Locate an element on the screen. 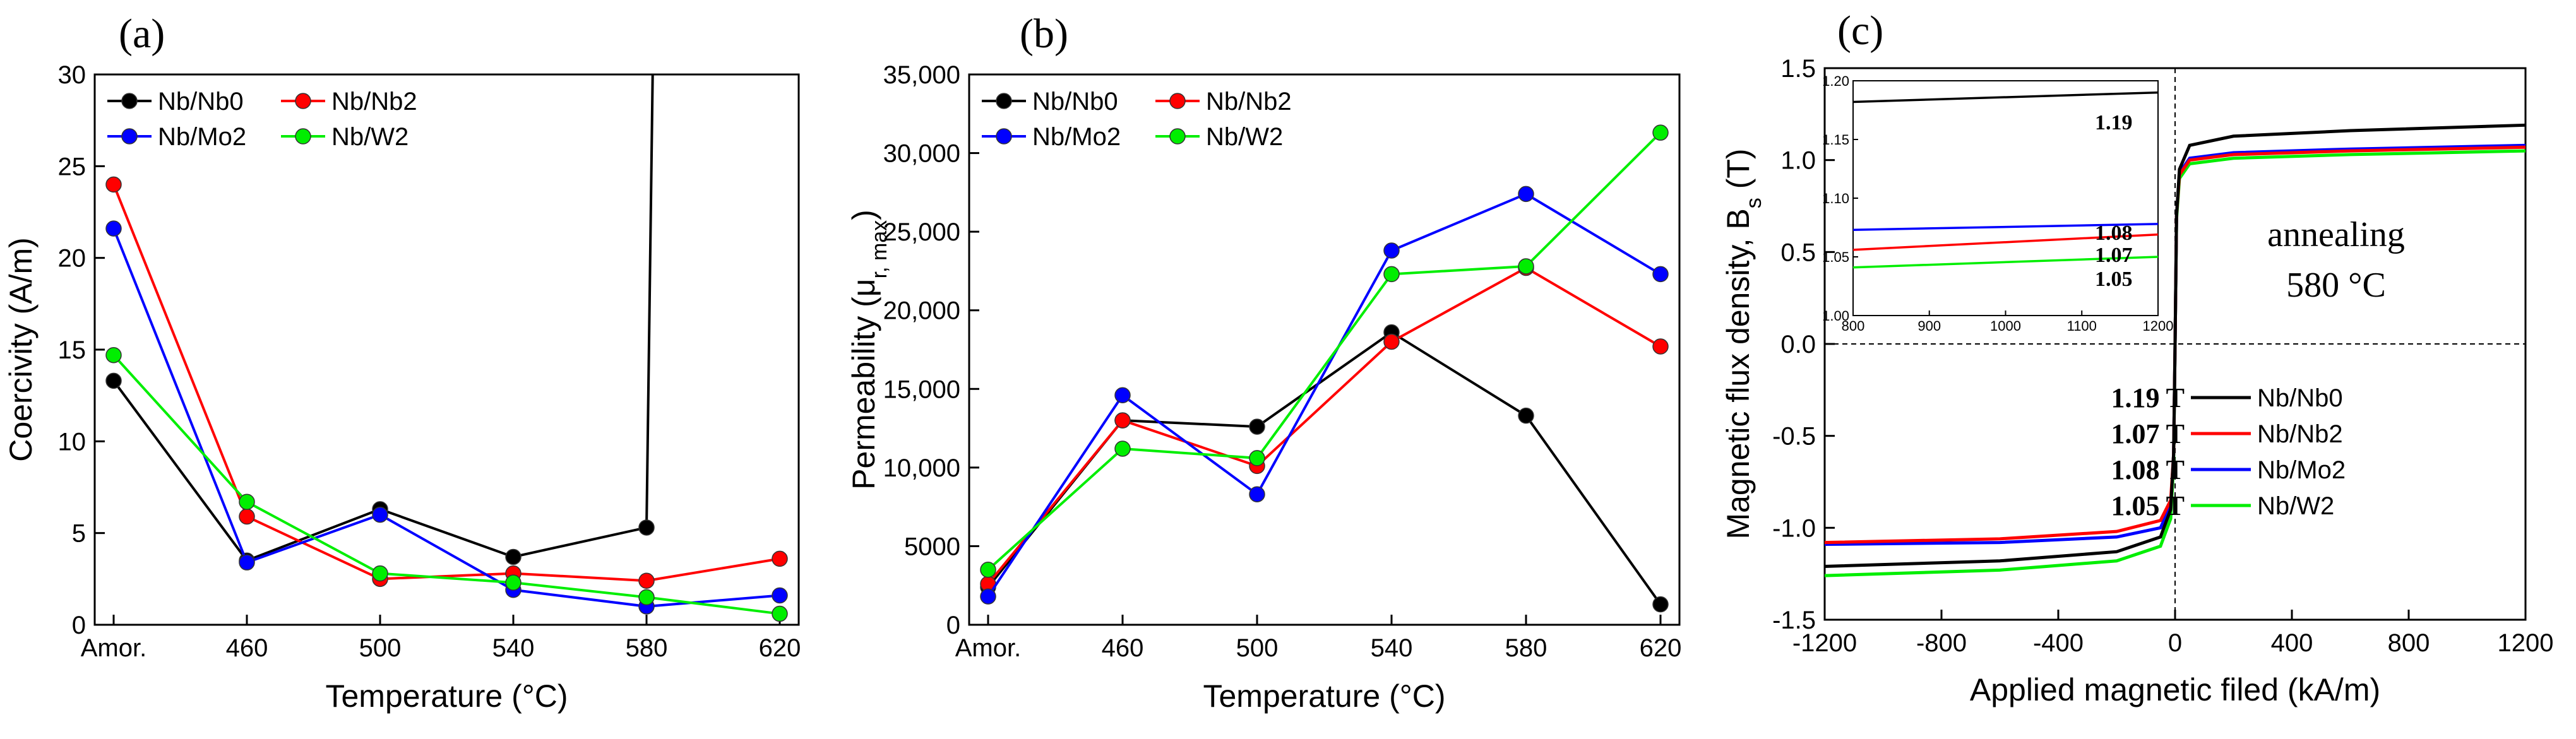 The height and width of the screenshot is (739, 2576). panel-b-point-nb-mo2-amor is located at coordinates (988, 596).